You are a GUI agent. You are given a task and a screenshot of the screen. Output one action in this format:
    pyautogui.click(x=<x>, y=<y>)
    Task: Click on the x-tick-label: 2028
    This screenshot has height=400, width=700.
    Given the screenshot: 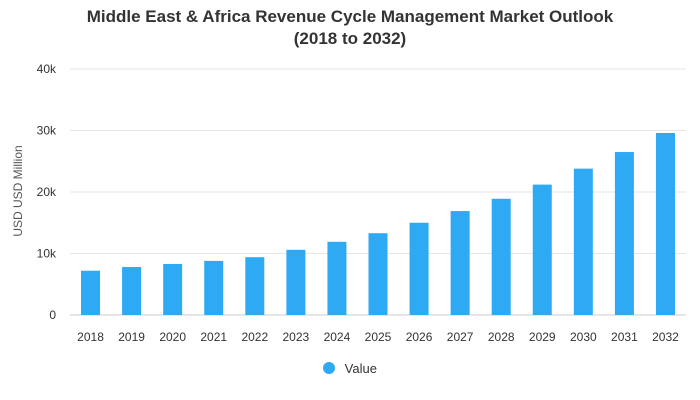 What is the action you would take?
    pyautogui.click(x=501, y=337)
    